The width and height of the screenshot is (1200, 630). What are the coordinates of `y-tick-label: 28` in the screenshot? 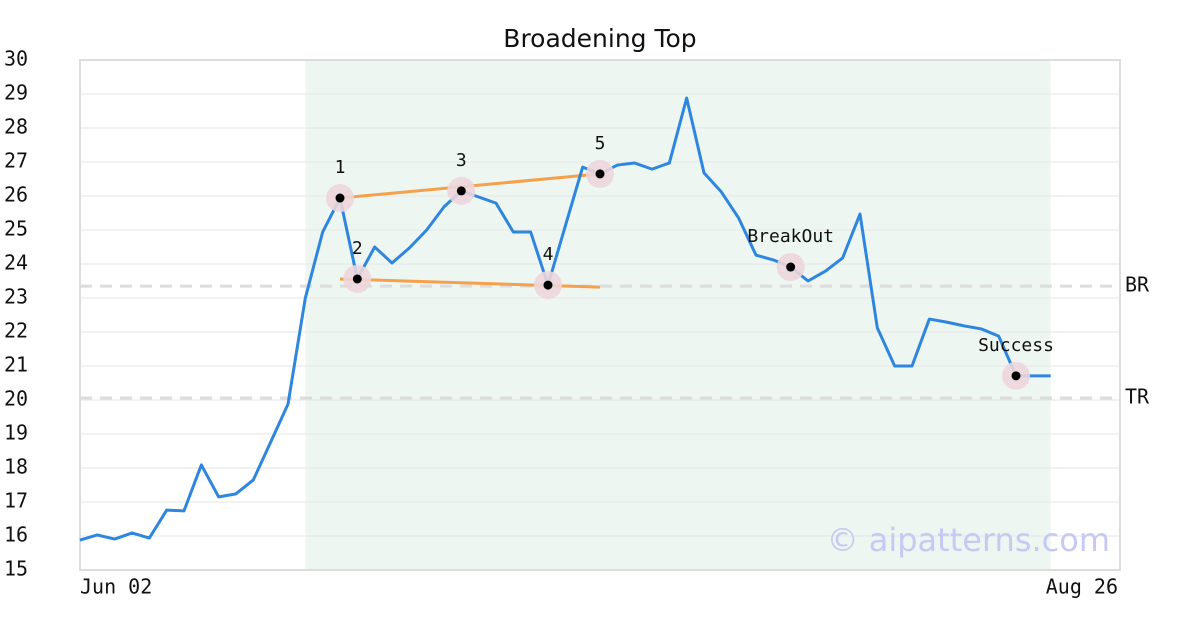 It's located at (16, 127).